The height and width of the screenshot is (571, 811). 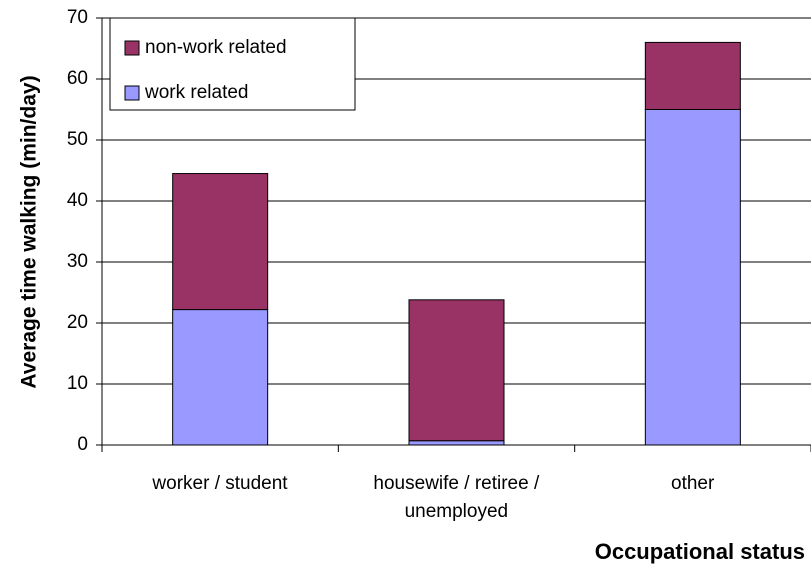 What do you see at coordinates (77, 383) in the screenshot?
I see `y-tick-label: 10` at bounding box center [77, 383].